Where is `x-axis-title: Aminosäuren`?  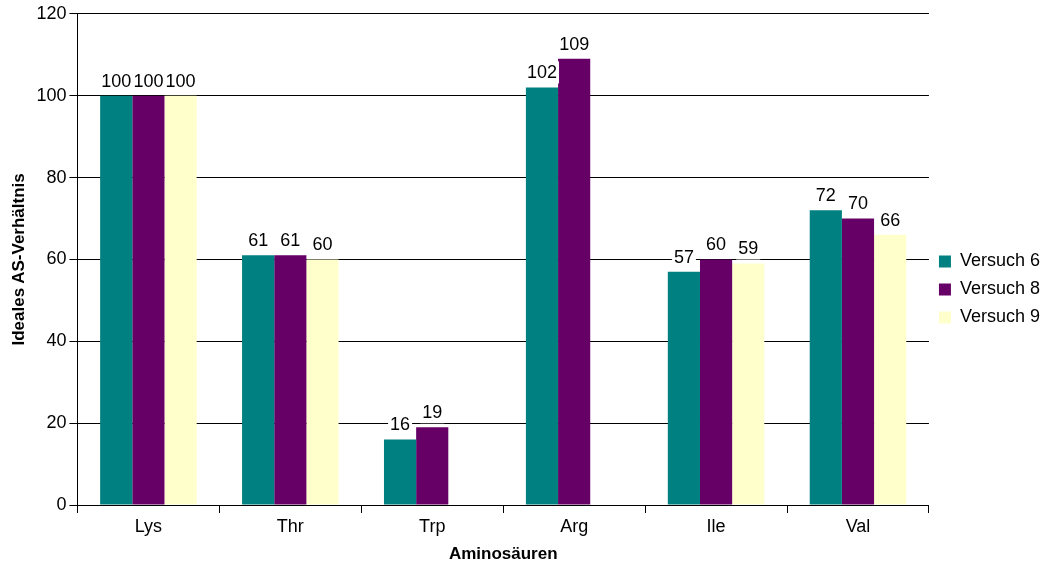
x-axis-title: Aminosäuren is located at coordinates (503, 554).